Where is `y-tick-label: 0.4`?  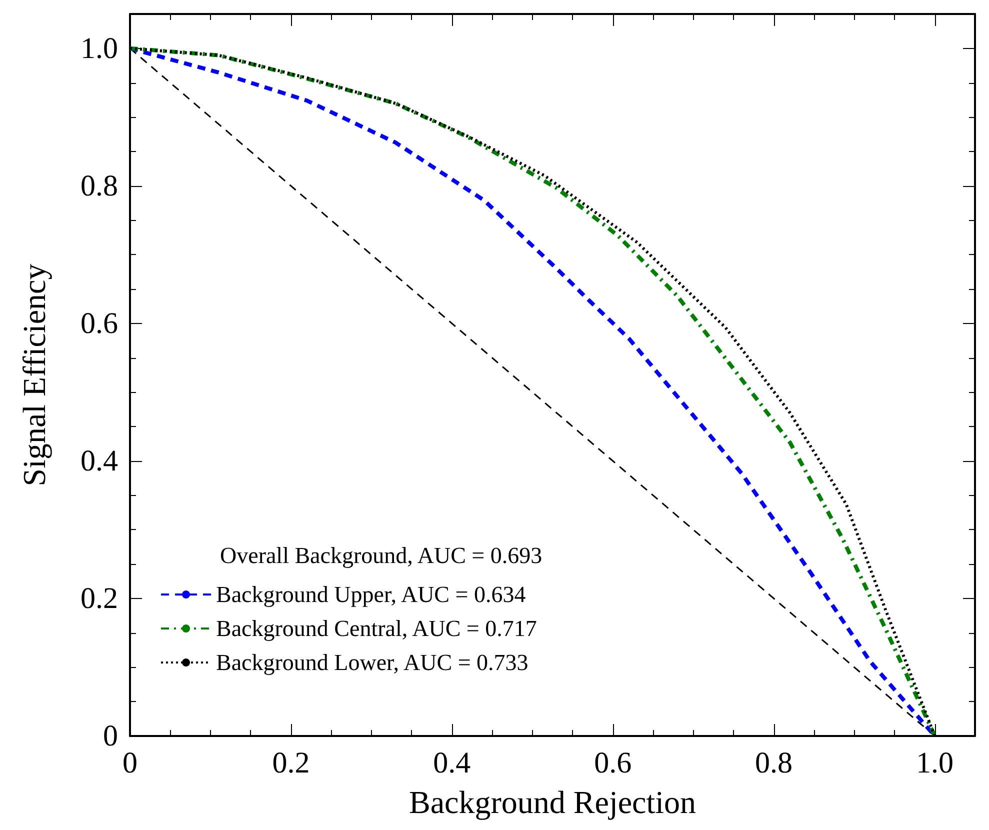
y-tick-label: 0.4 is located at coordinates (99, 461).